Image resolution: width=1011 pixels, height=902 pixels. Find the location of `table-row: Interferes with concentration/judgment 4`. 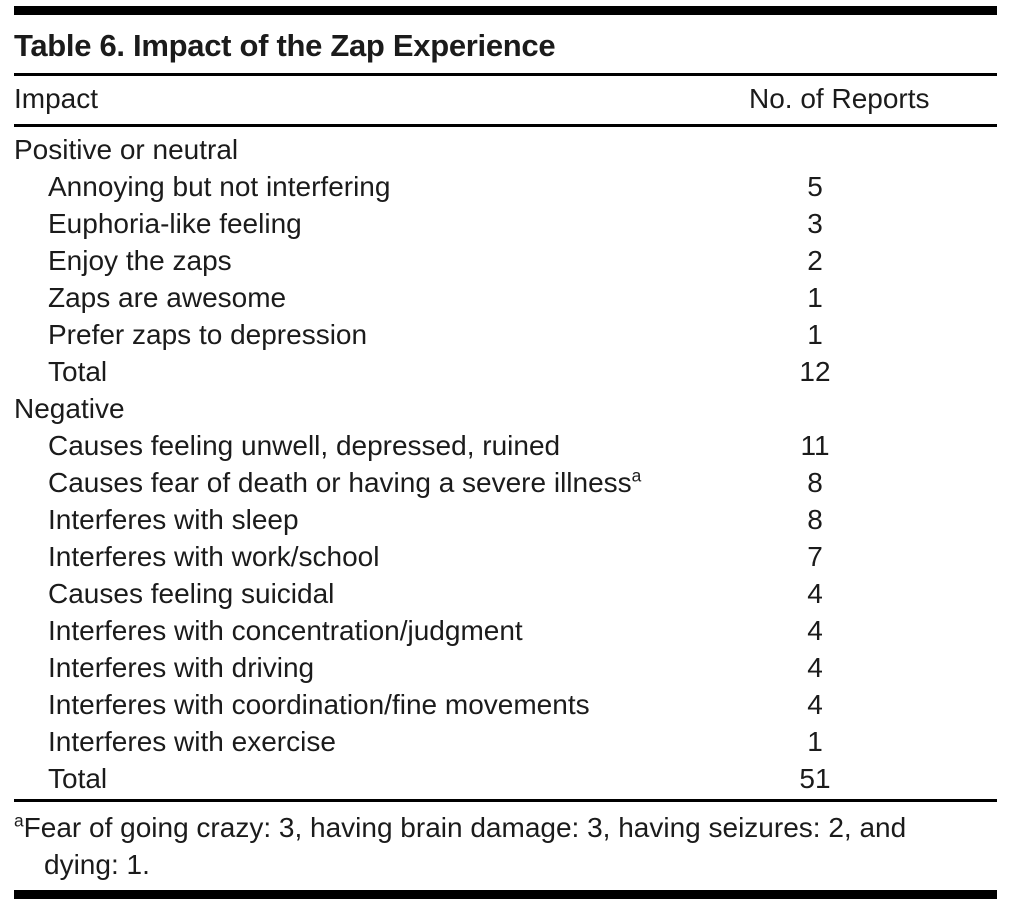

table-row: Interferes with concentration/judgment 4 is located at coordinates (505, 630).